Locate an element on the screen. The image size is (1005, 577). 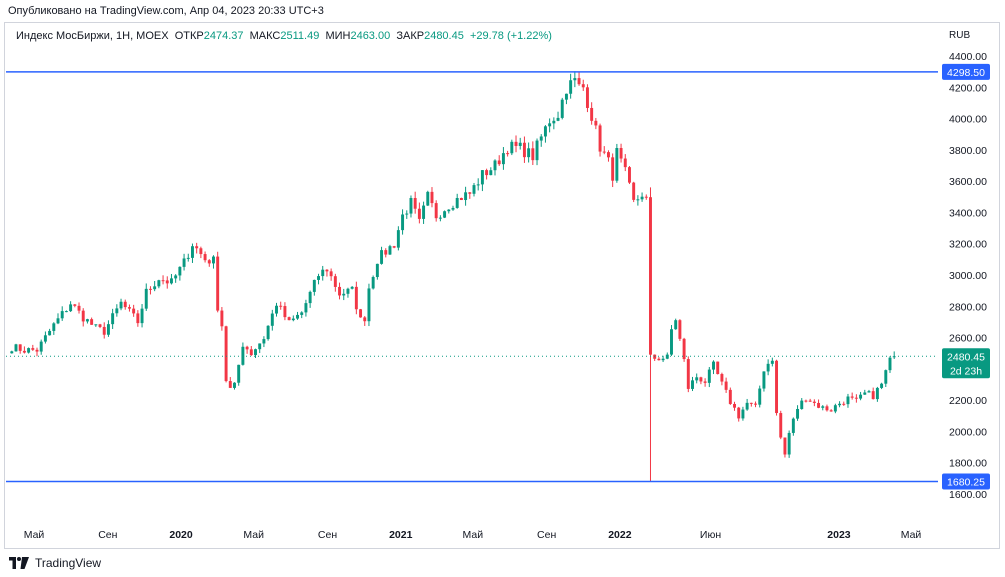
legend-symbol: Индекс МосБиржи, 1Н, MOEX is located at coordinates (92, 36).